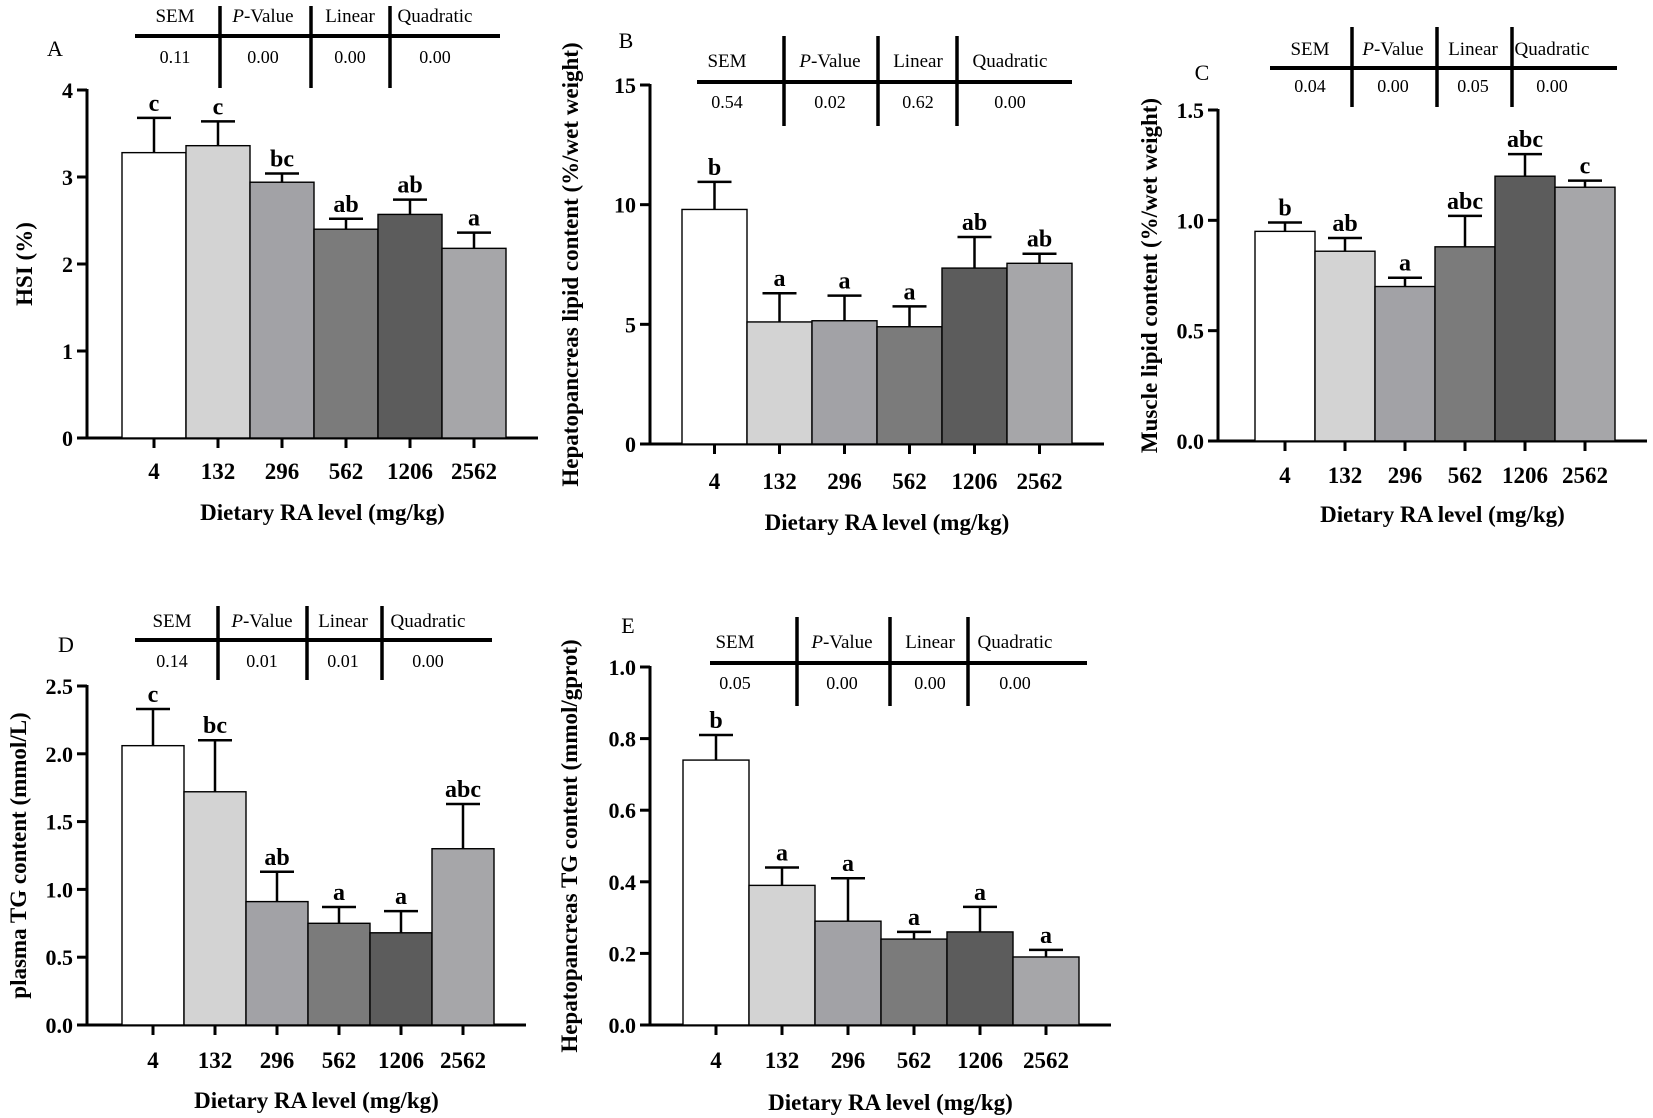  What do you see at coordinates (215, 726) in the screenshot?
I see `significance-letter: bc` at bounding box center [215, 726].